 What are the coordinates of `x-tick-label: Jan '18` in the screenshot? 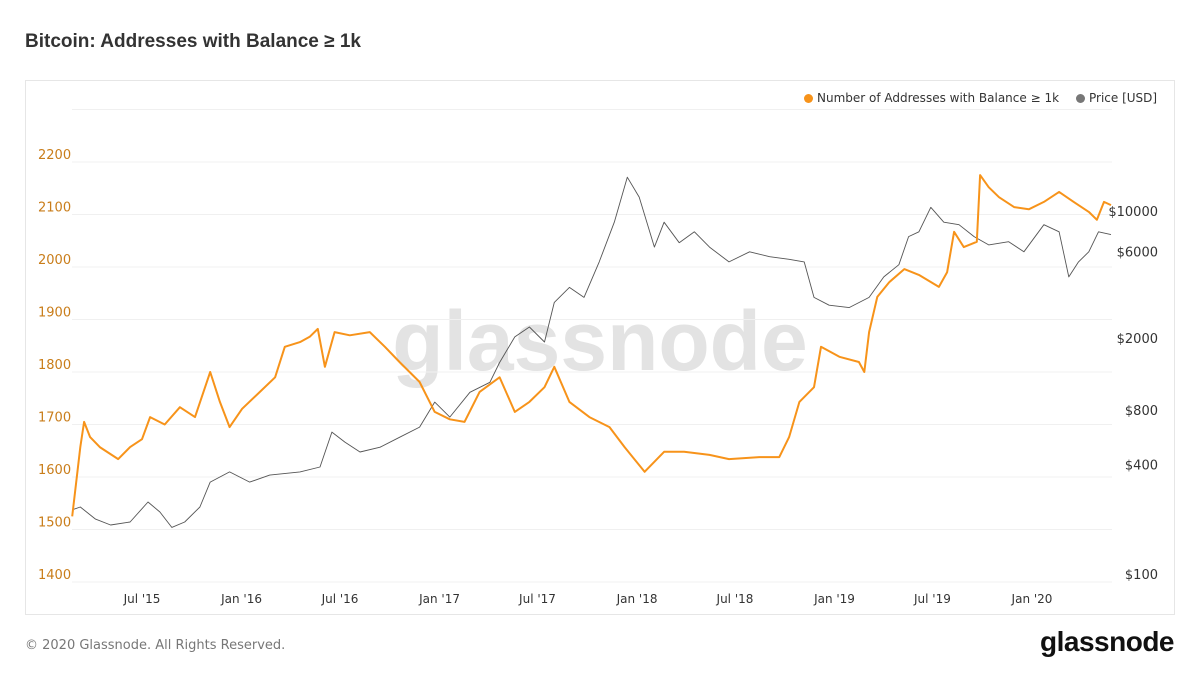 It's located at (637, 599).